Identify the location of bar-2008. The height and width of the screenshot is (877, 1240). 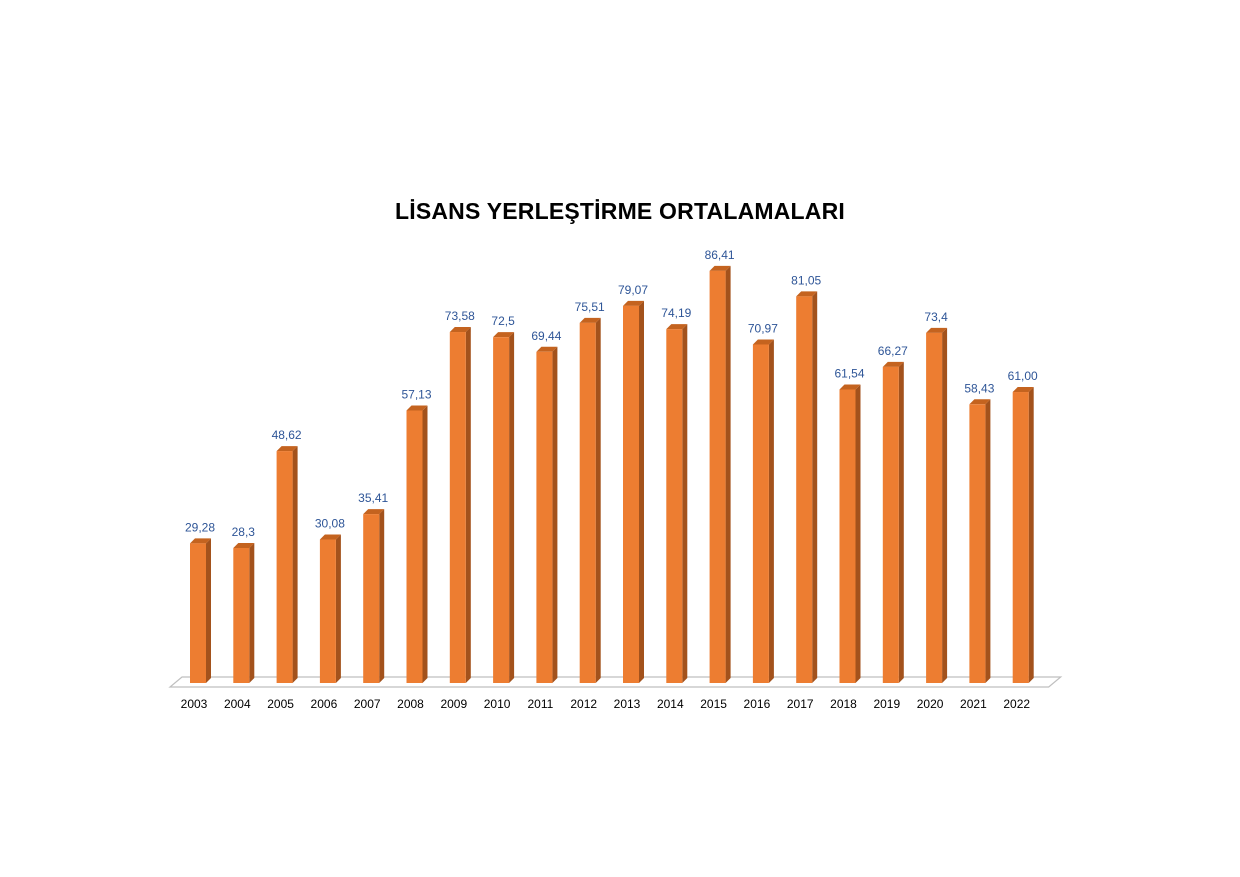
(417, 544).